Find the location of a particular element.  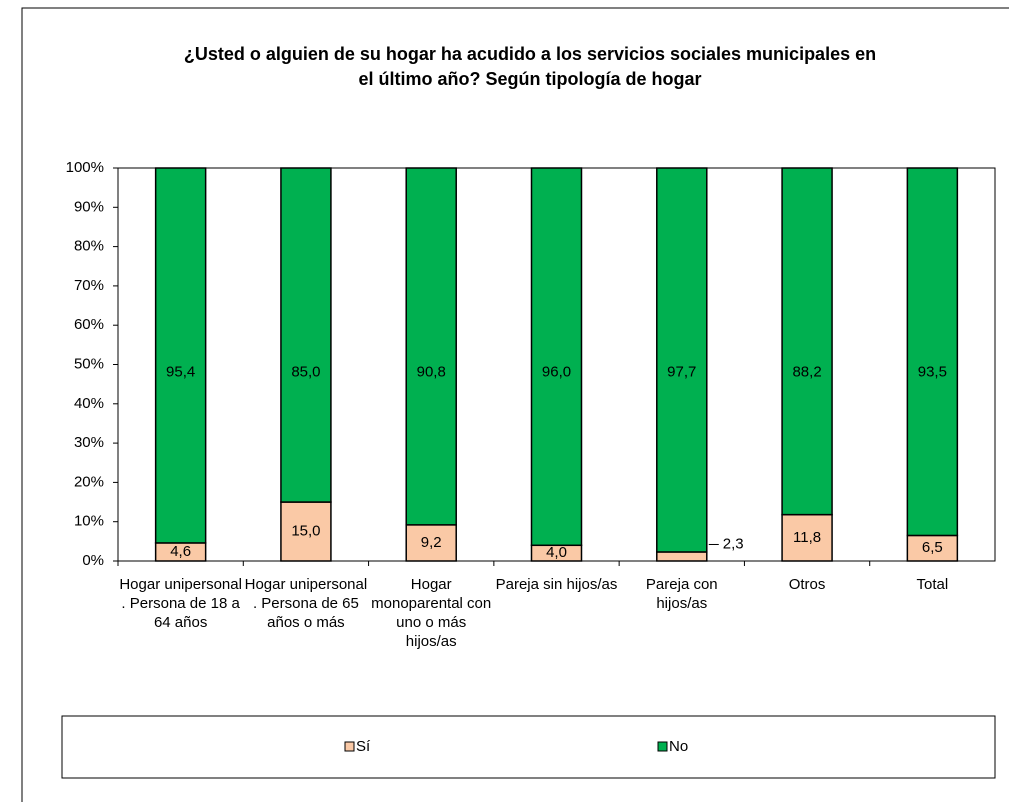

y-tick-label: 20% is located at coordinates (89, 481).